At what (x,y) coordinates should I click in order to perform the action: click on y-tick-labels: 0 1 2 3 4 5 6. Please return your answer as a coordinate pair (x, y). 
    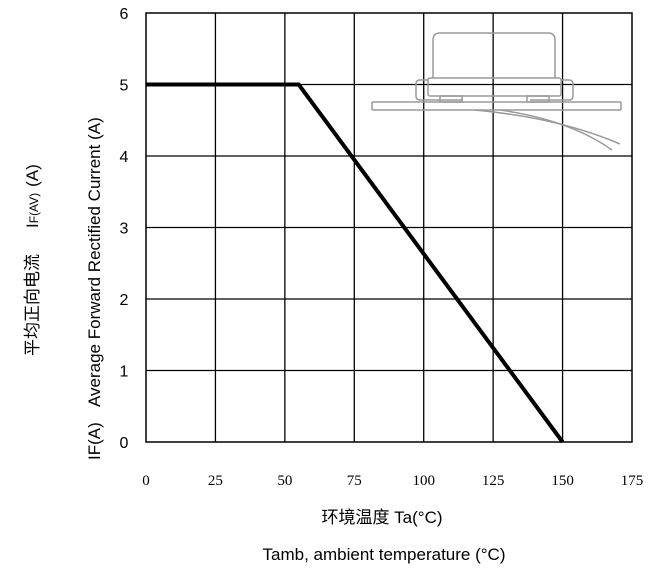
    Looking at the image, I should click on (124, 229).